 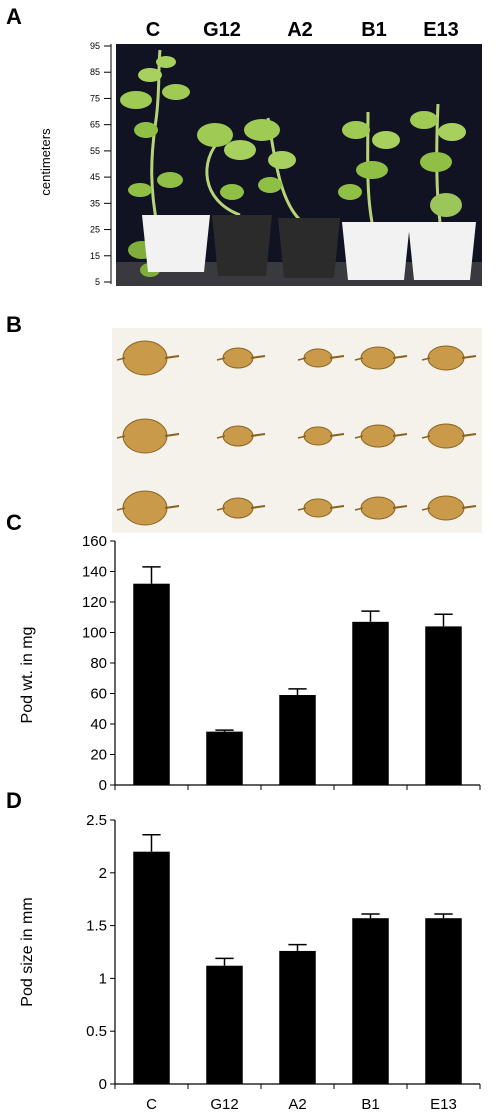 What do you see at coordinates (165, 163) in the screenshot?
I see `plant-c` at bounding box center [165, 163].